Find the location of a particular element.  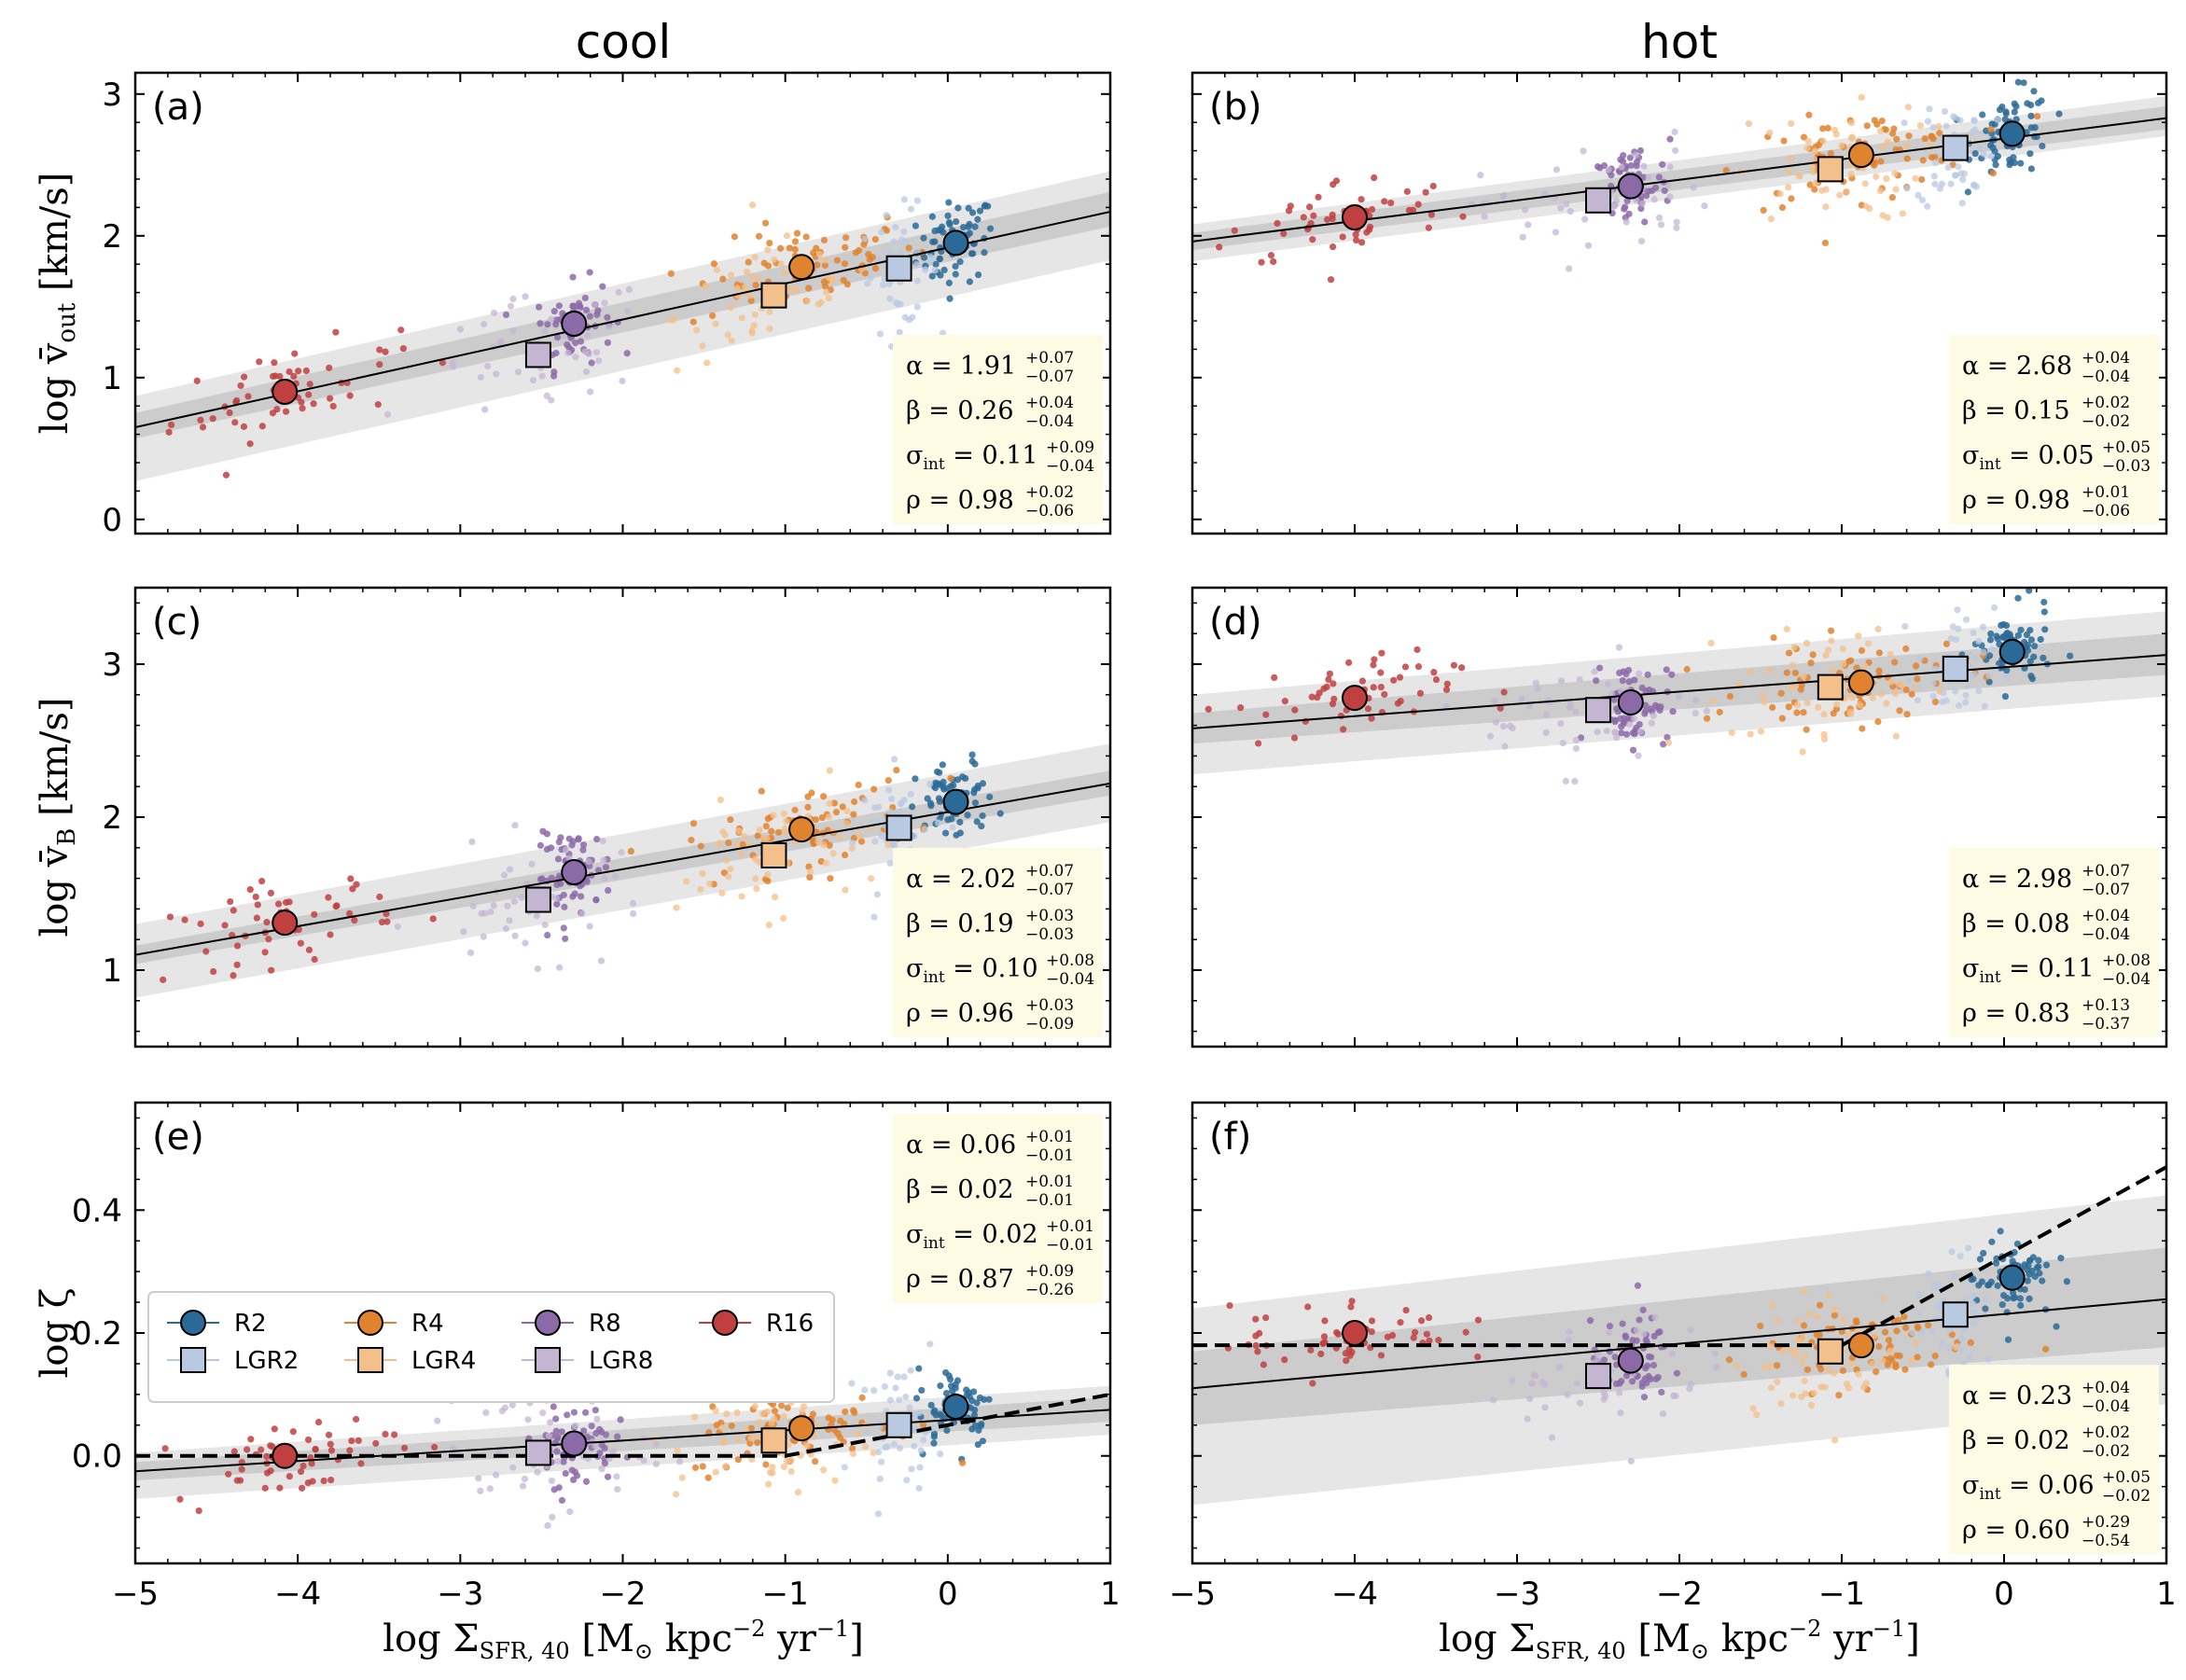

stat-line: β = 0.15 is located at coordinates (2016, 410).